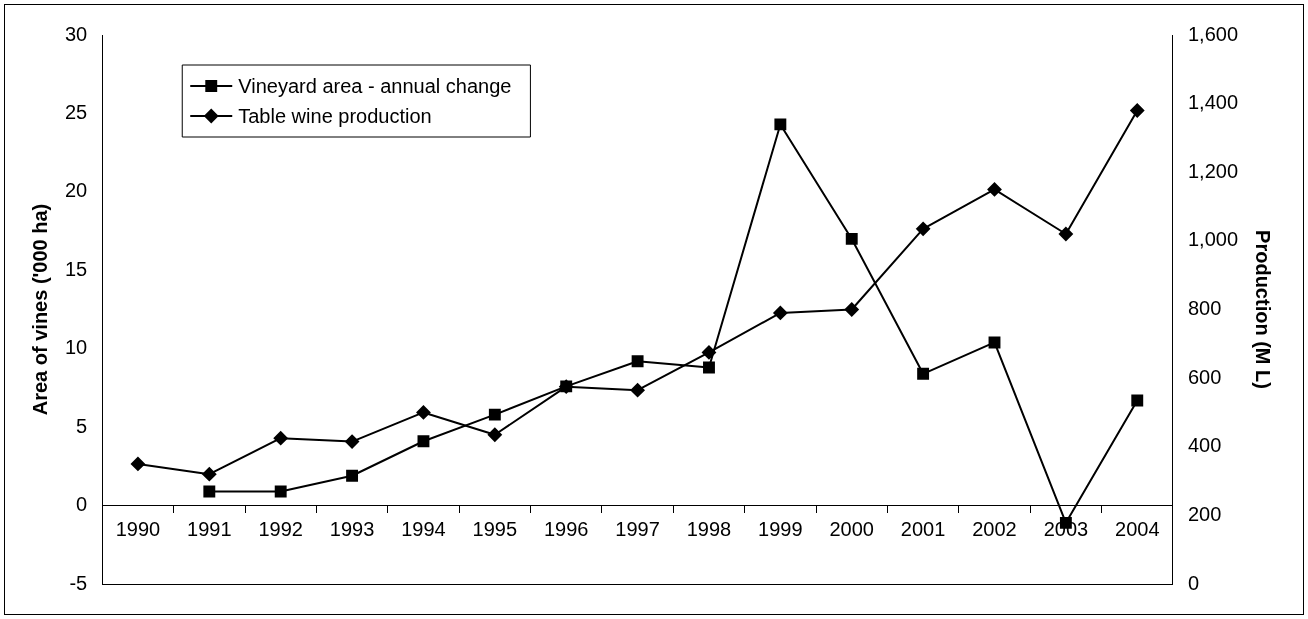 This screenshot has width=1308, height=619. Describe the element at coordinates (923, 529) in the screenshot. I see `x-tick-label: 2001` at that location.